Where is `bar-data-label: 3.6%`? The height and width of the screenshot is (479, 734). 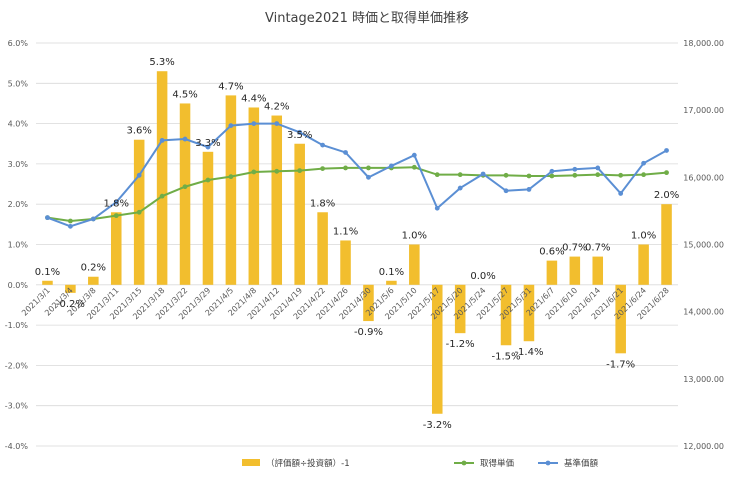 bar-data-label: 3.6% is located at coordinates (138, 131).